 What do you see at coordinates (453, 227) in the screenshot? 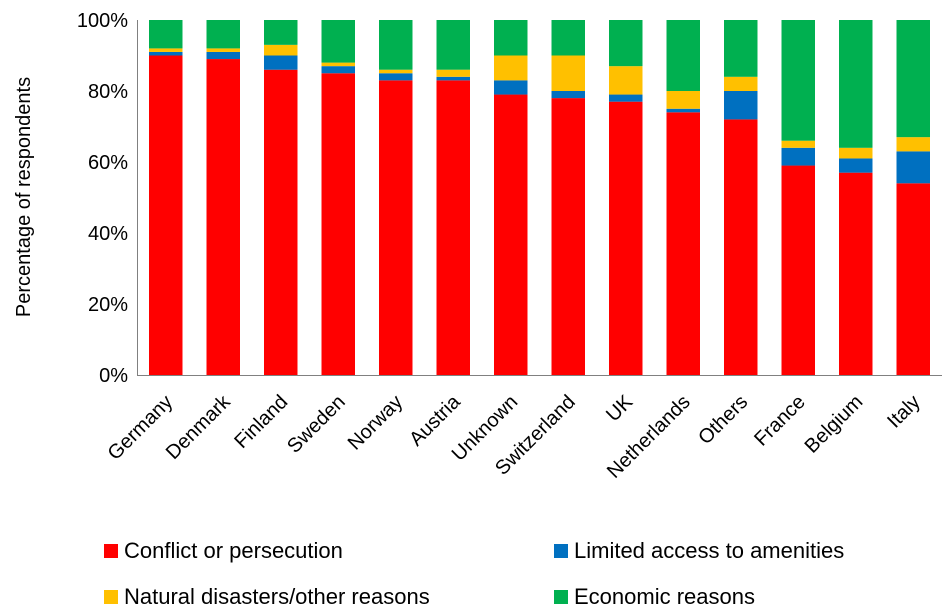
I see `bar-segment-austria-s0` at bounding box center [453, 227].